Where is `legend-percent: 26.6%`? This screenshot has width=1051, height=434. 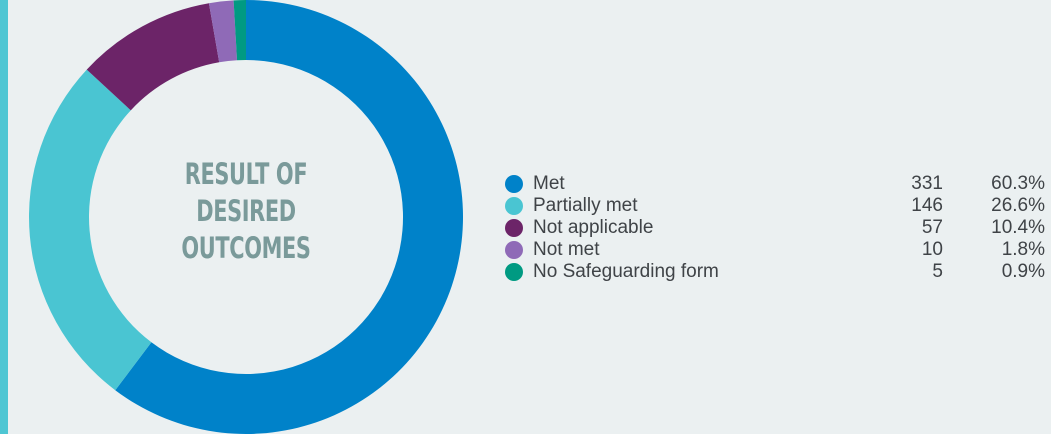 legend-percent: 26.6% is located at coordinates (1018, 205).